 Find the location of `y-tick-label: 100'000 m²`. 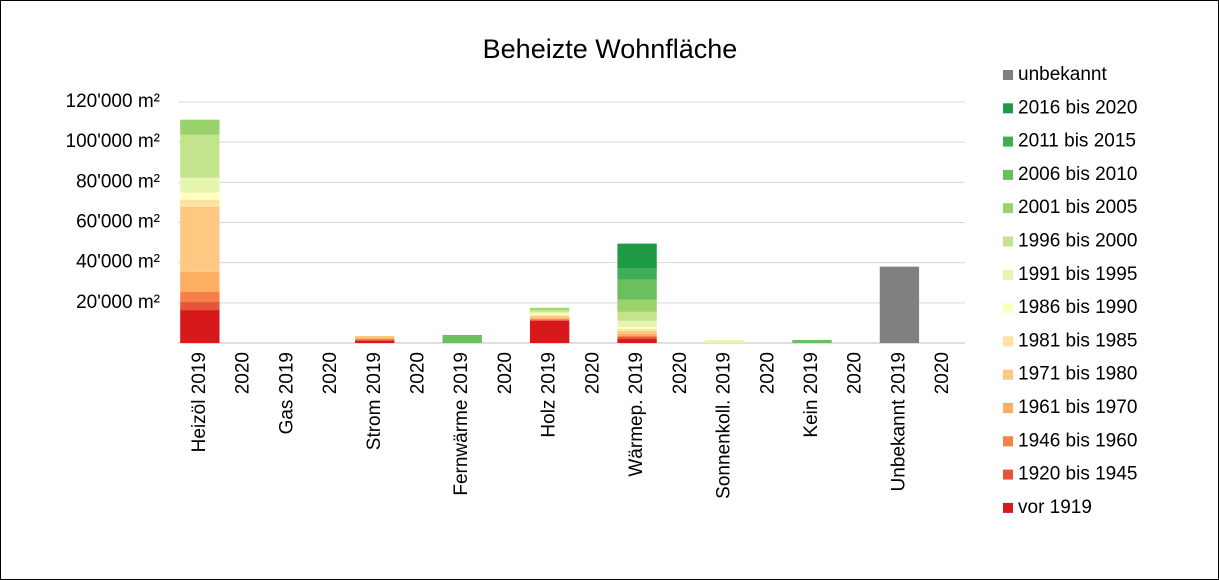

y-tick-label: 100'000 m² is located at coordinates (113, 141).